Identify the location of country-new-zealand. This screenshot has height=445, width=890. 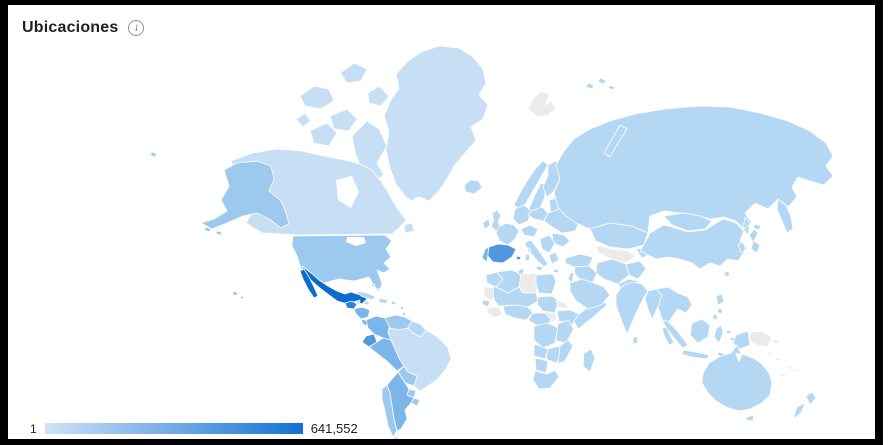
(804, 405).